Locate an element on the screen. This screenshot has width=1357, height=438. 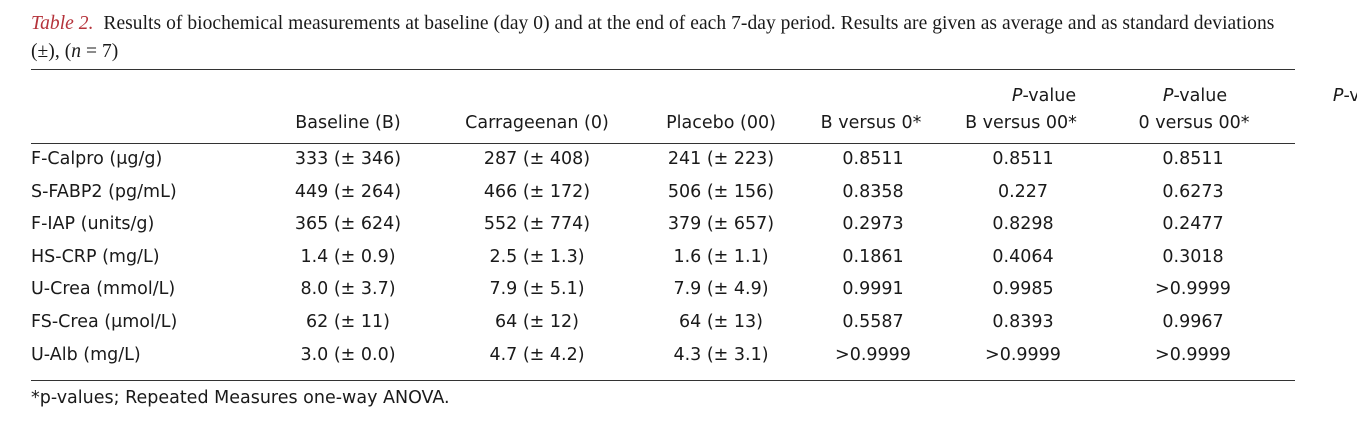
cell-pvalue-b-vs-00: 0.227 is located at coordinates (1023, 191).